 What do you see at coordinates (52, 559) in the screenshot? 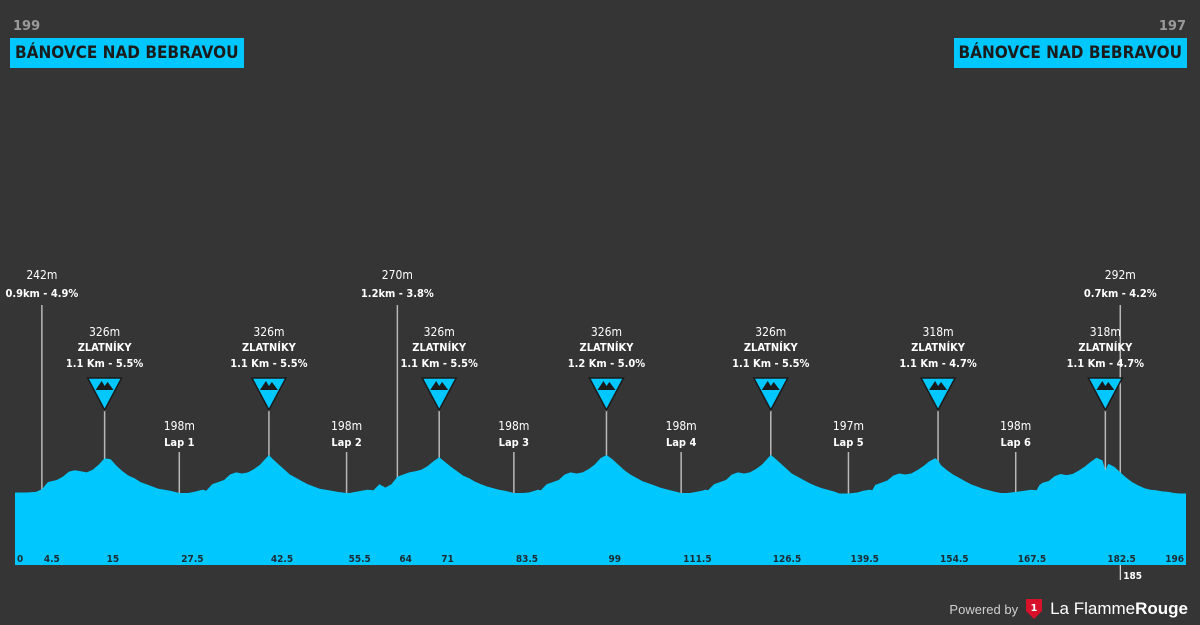
I see `x-tick-label: 4.5` at bounding box center [52, 559].